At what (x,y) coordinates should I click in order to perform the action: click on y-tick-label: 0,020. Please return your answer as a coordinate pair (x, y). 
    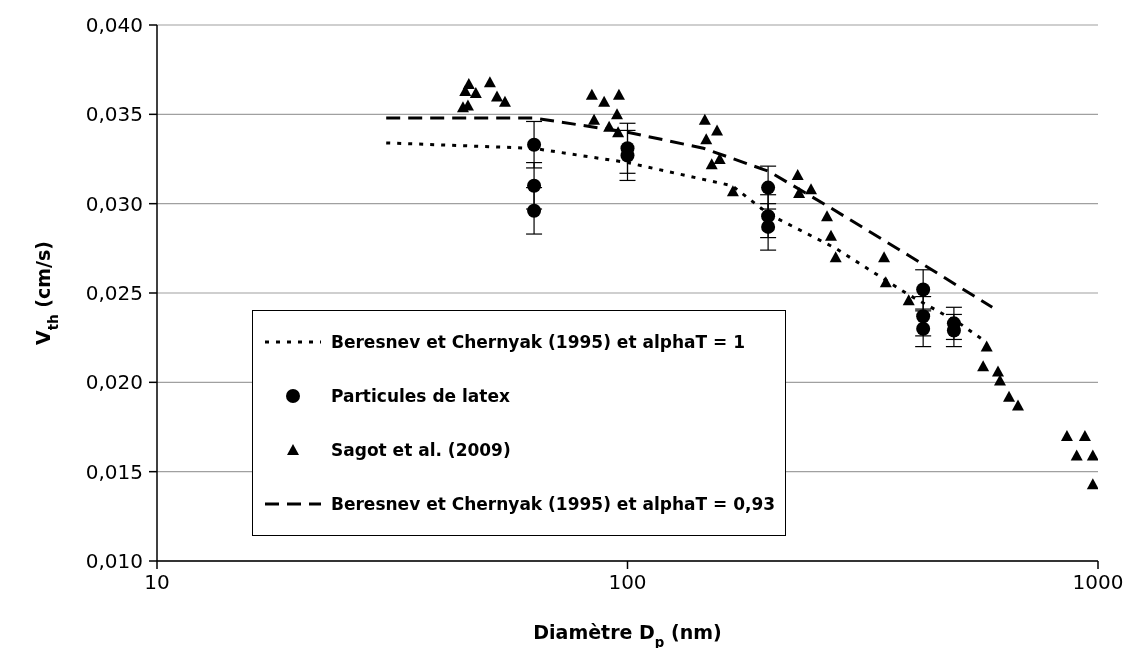
    Looking at the image, I should click on (114, 382).